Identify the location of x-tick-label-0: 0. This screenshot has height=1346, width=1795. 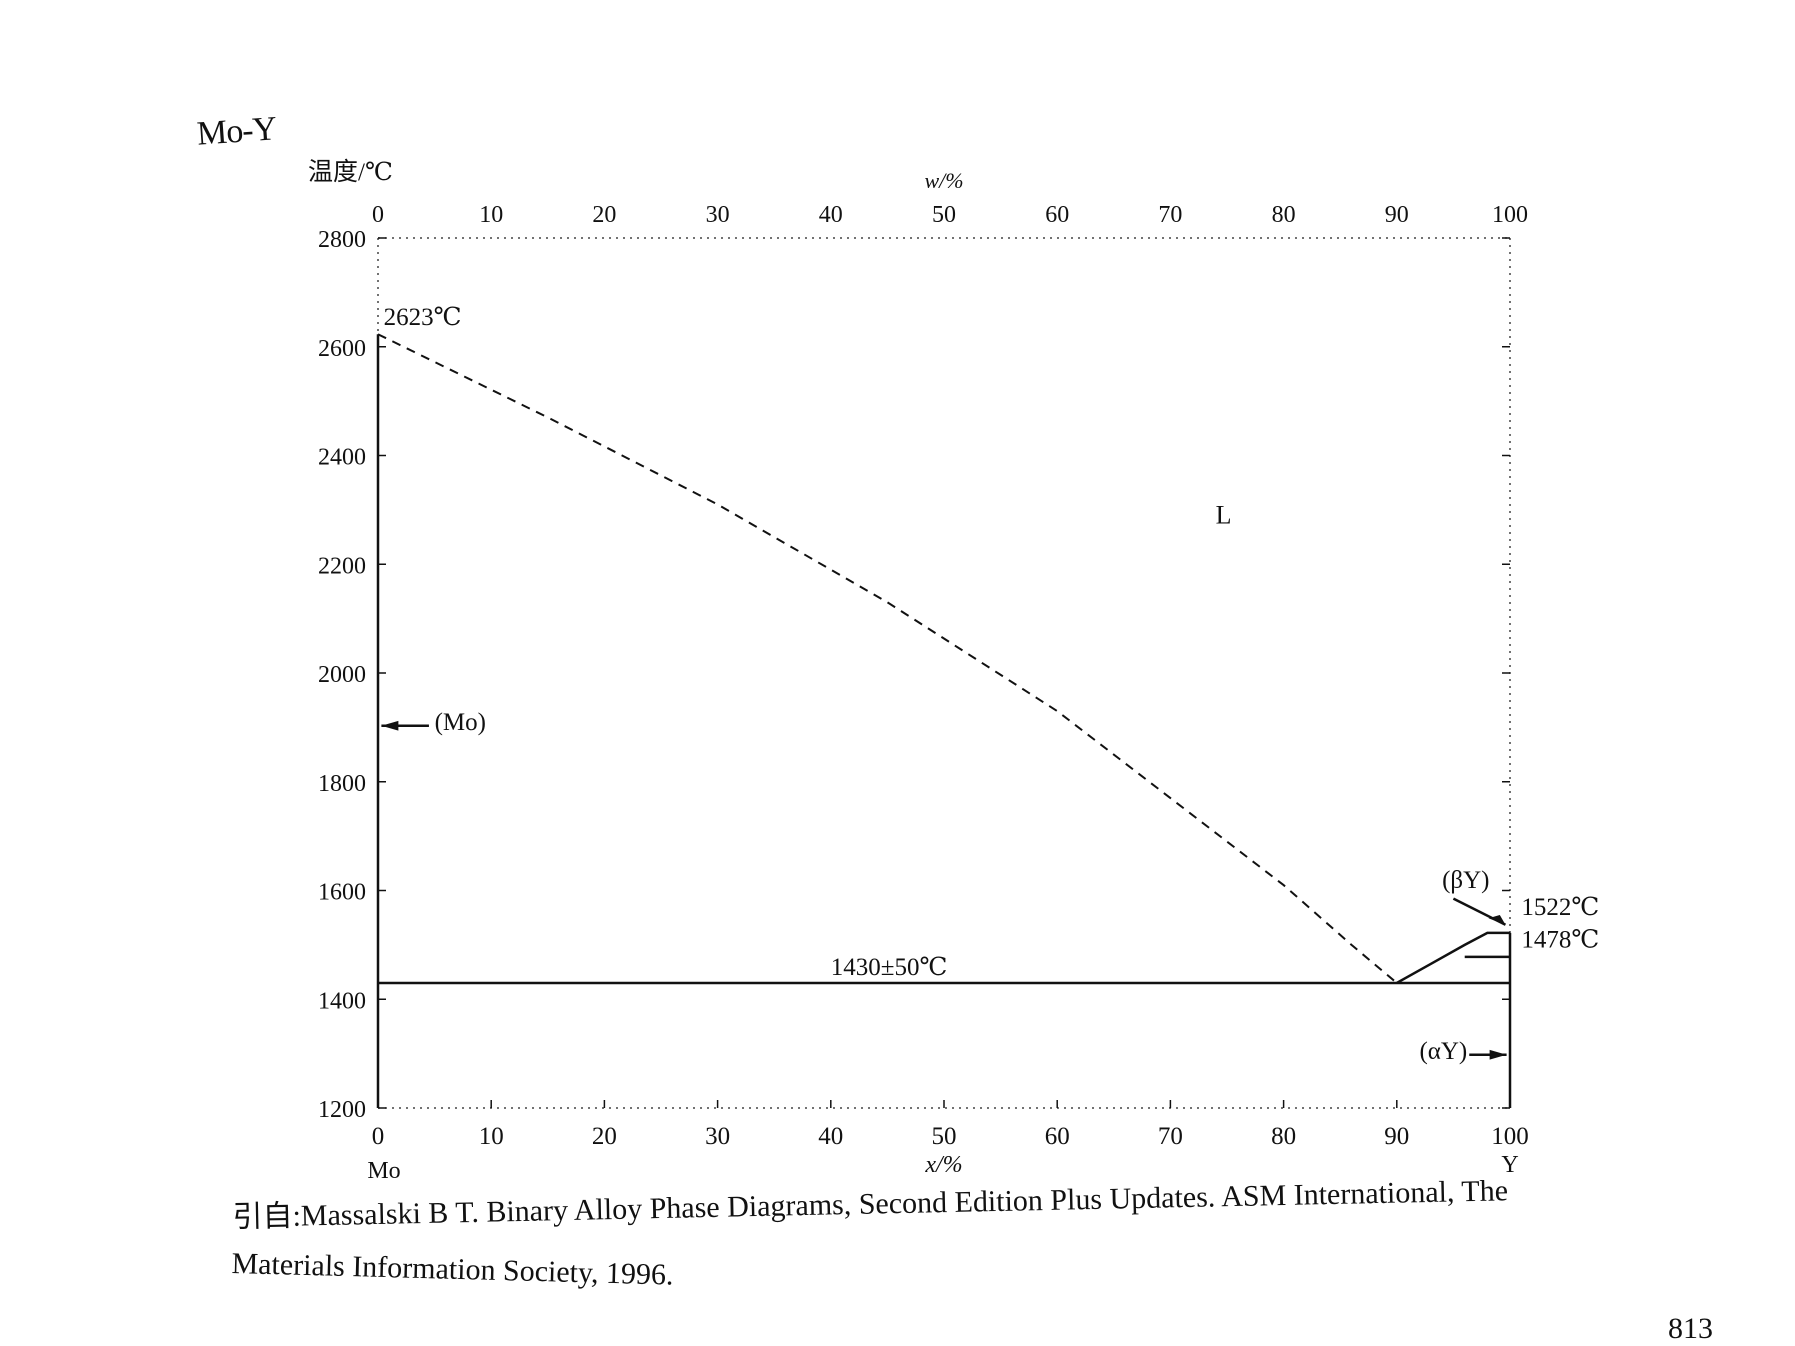
(378, 1136).